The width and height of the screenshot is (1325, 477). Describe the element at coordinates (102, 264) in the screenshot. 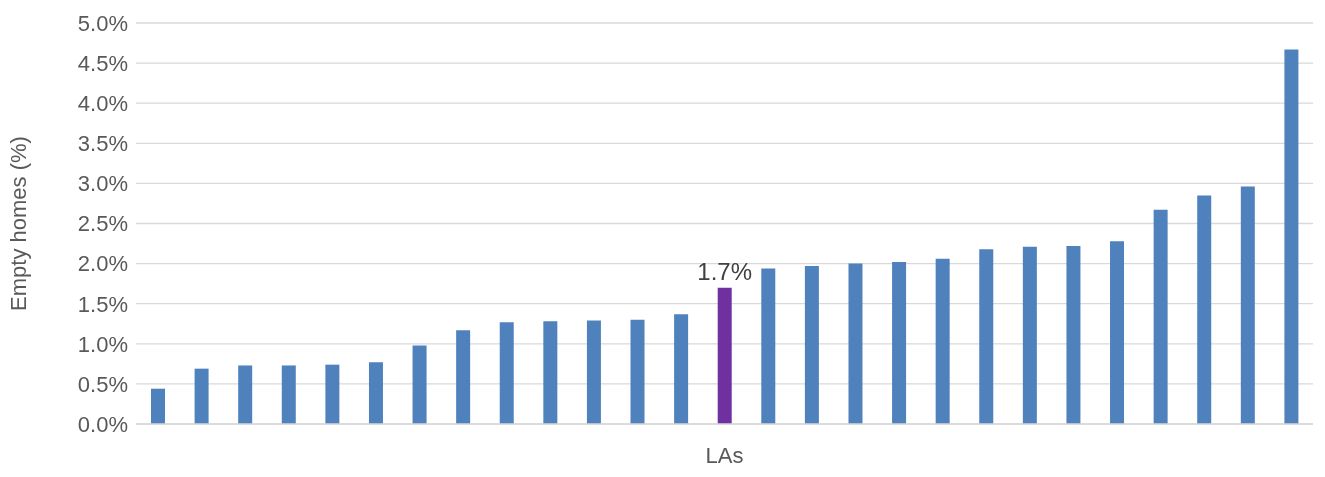

I see `y-tick-label: 2.0%` at that location.